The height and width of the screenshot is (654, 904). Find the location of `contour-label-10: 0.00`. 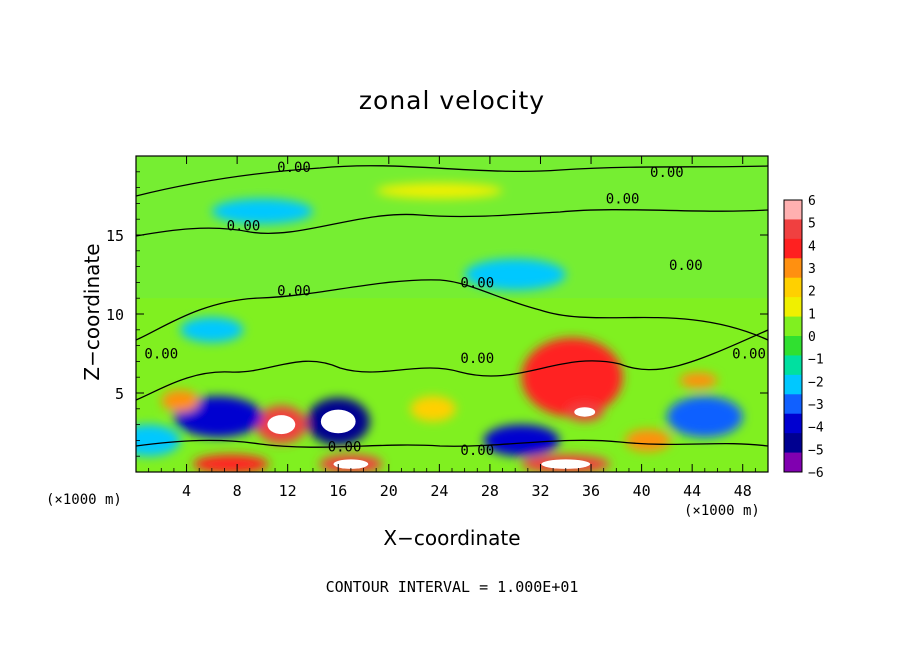

contour-label-10: 0.00 is located at coordinates (345, 448).